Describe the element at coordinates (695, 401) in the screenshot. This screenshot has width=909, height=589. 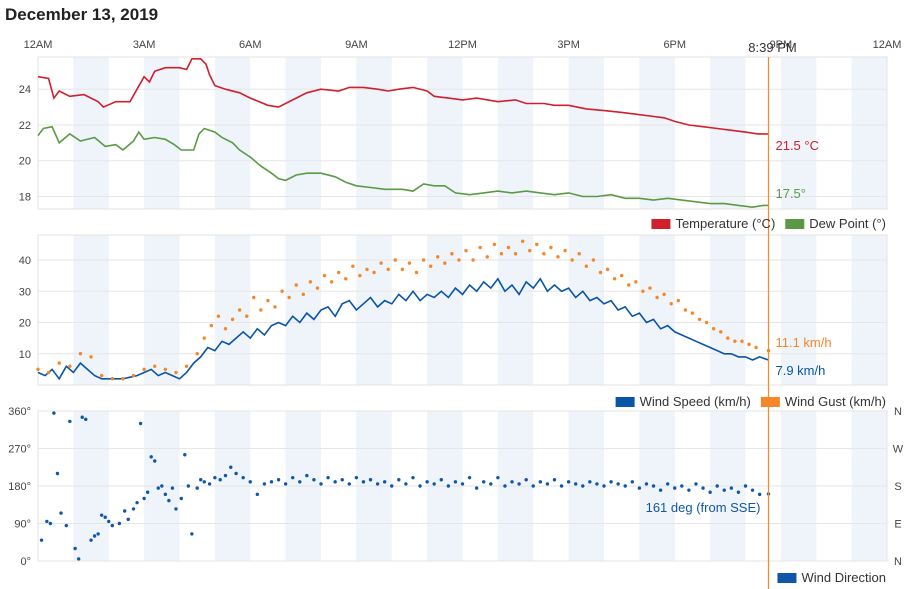
I see `legend-label: Wind Speed (km/h)` at that location.